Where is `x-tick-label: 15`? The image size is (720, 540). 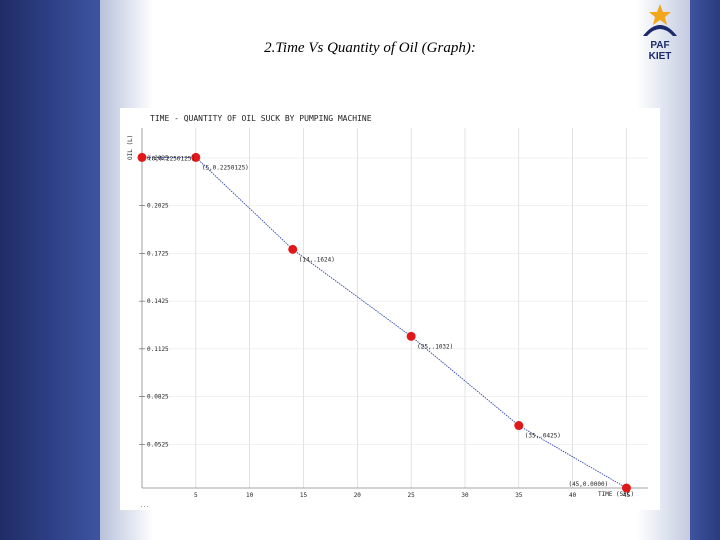
x-tick-label: 15 is located at coordinates (304, 495).